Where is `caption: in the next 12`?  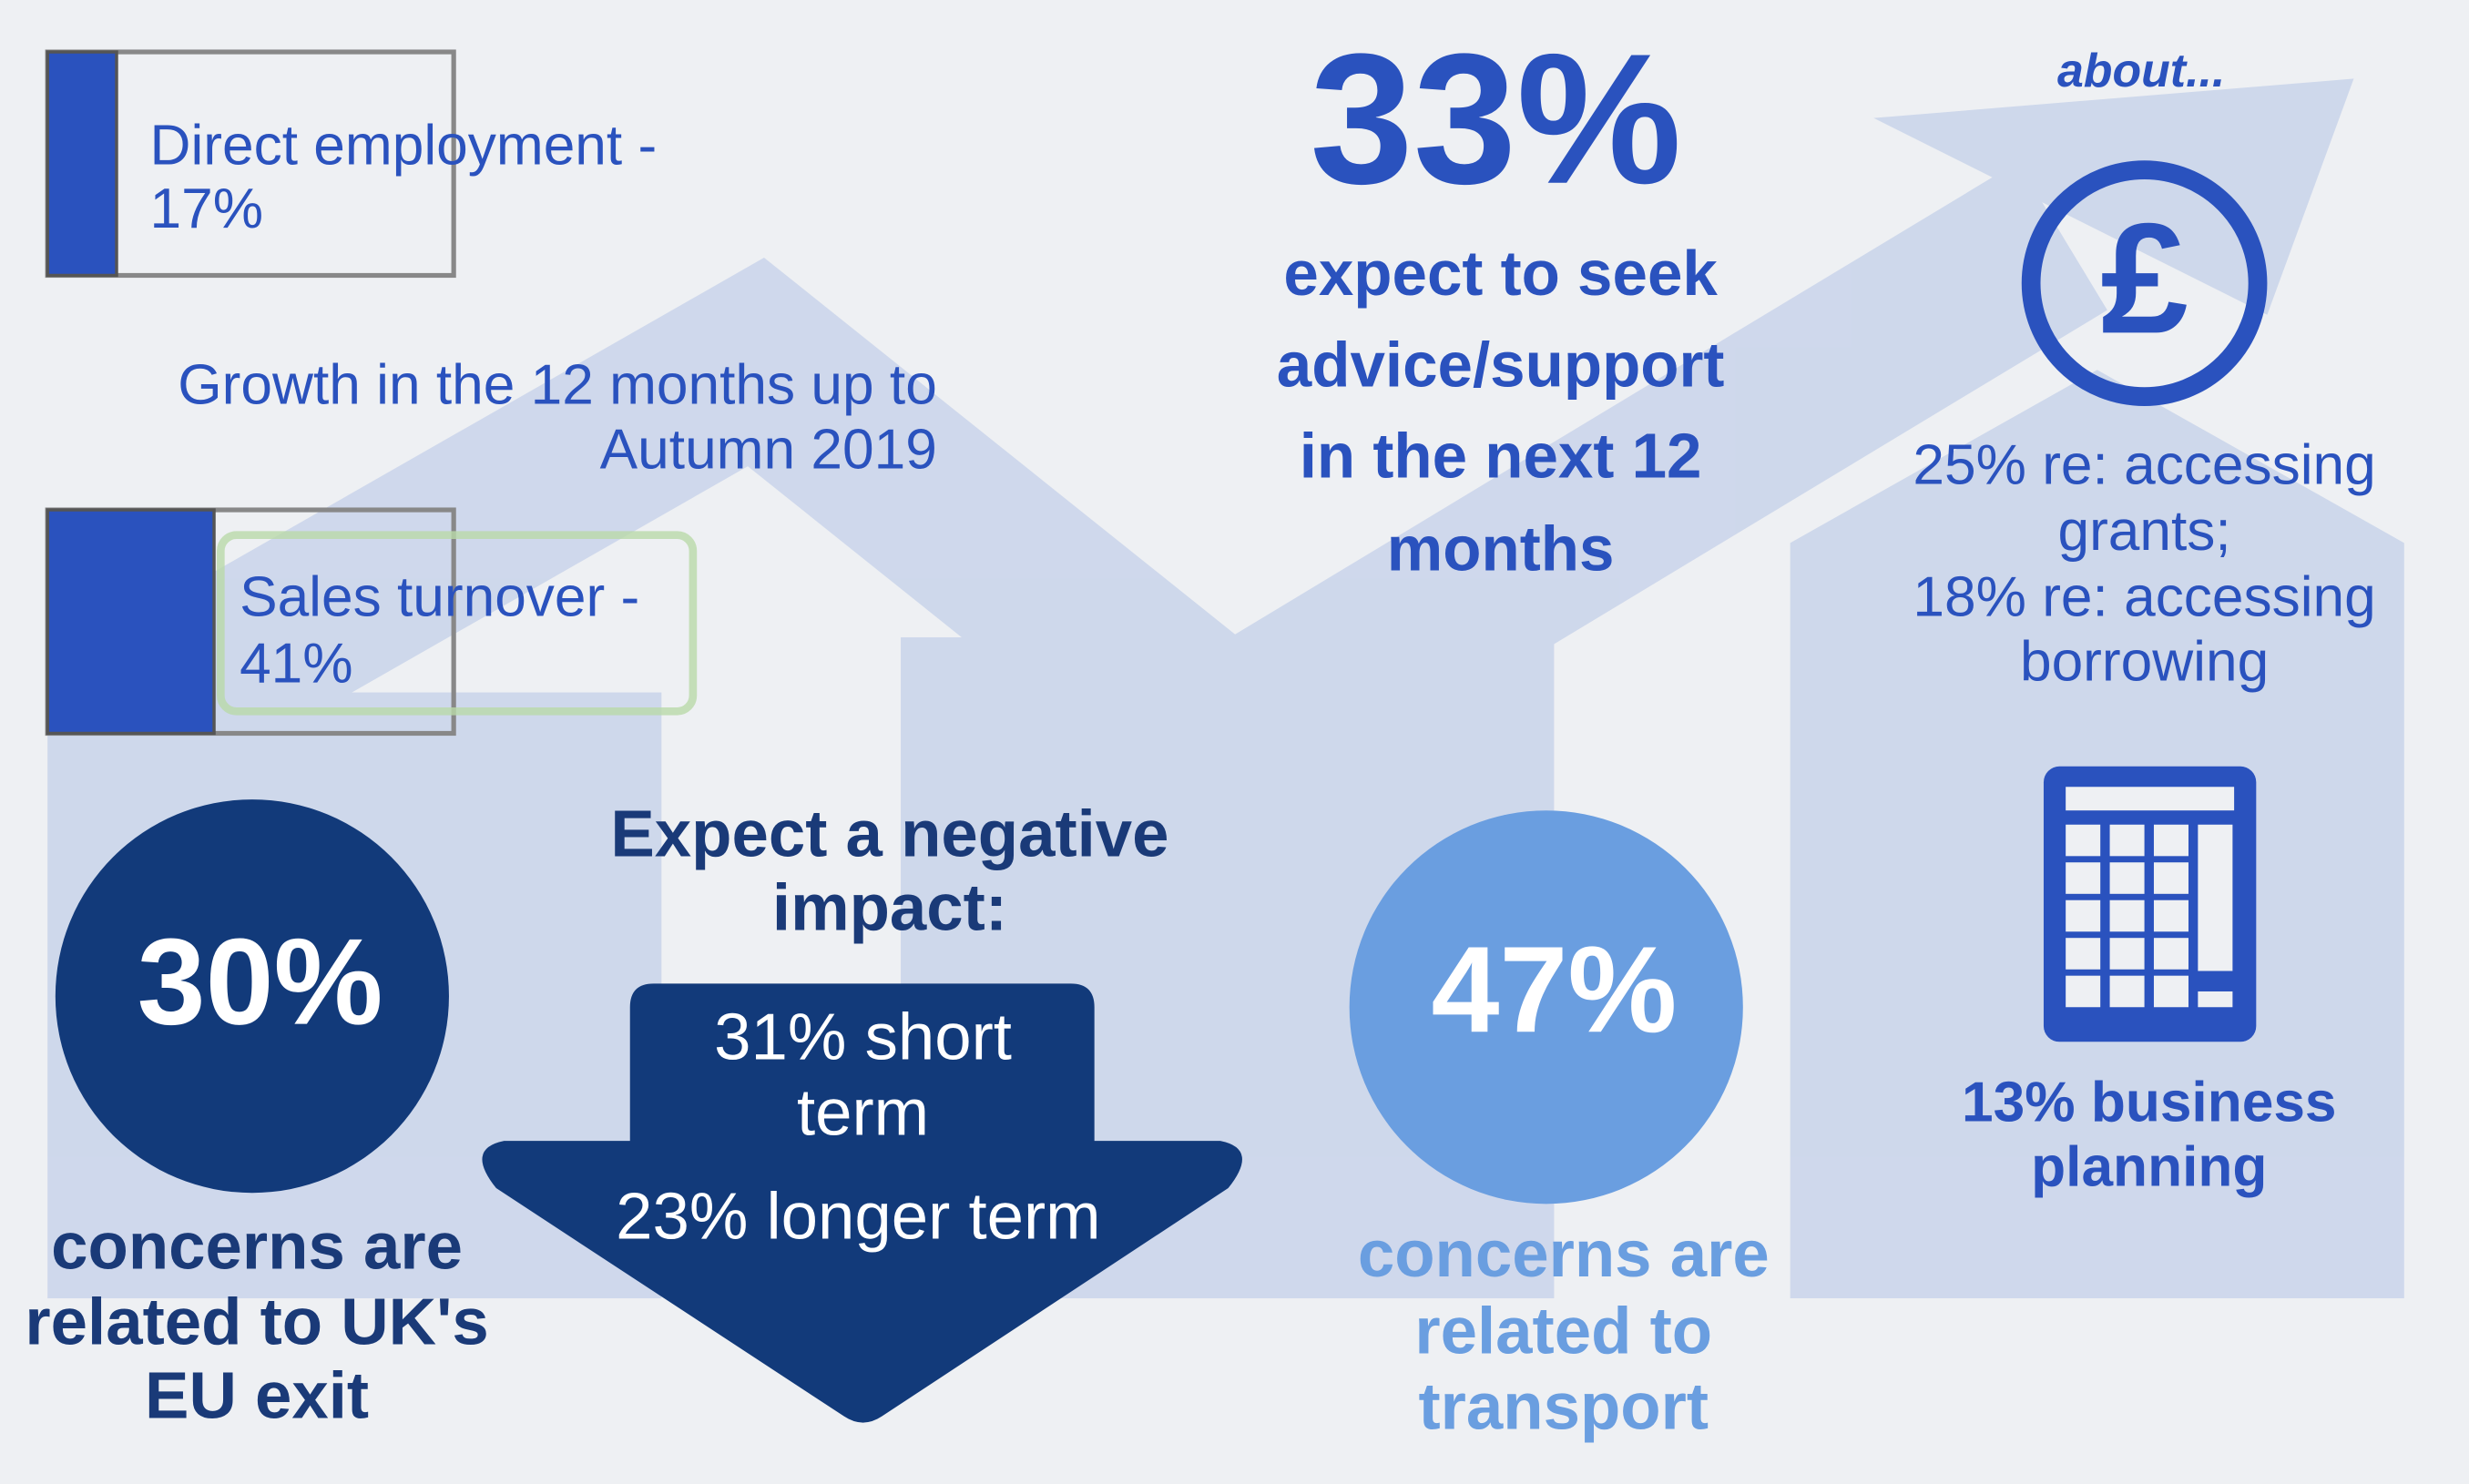
caption: in the next 12 is located at coordinates (1501, 456).